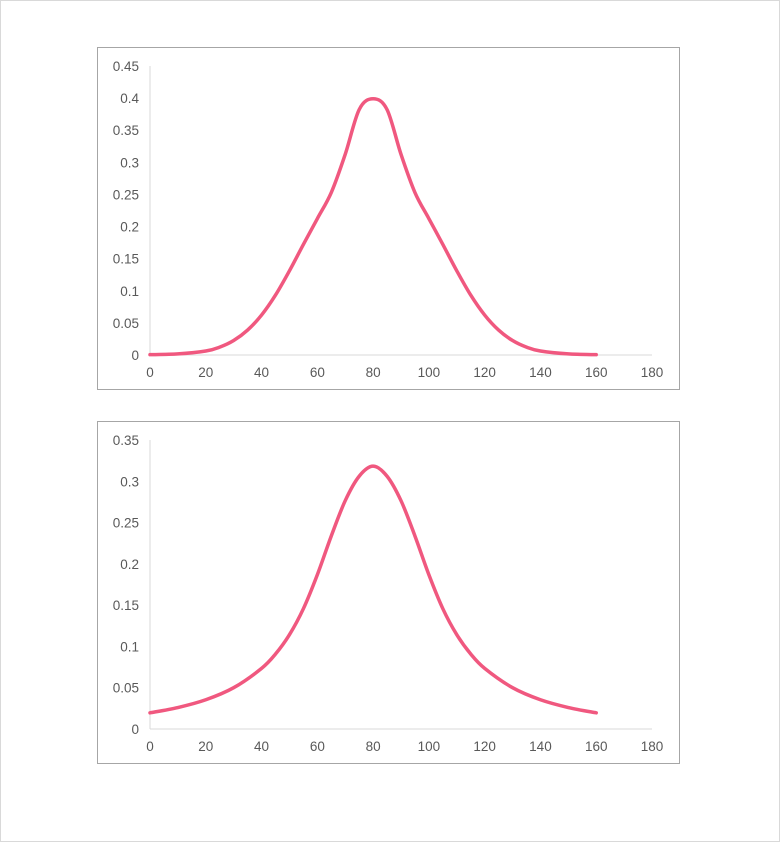 Image resolution: width=780 pixels, height=842 pixels. Describe the element at coordinates (126, 66) in the screenshot. I see `y-tick-label: 0.45` at that location.